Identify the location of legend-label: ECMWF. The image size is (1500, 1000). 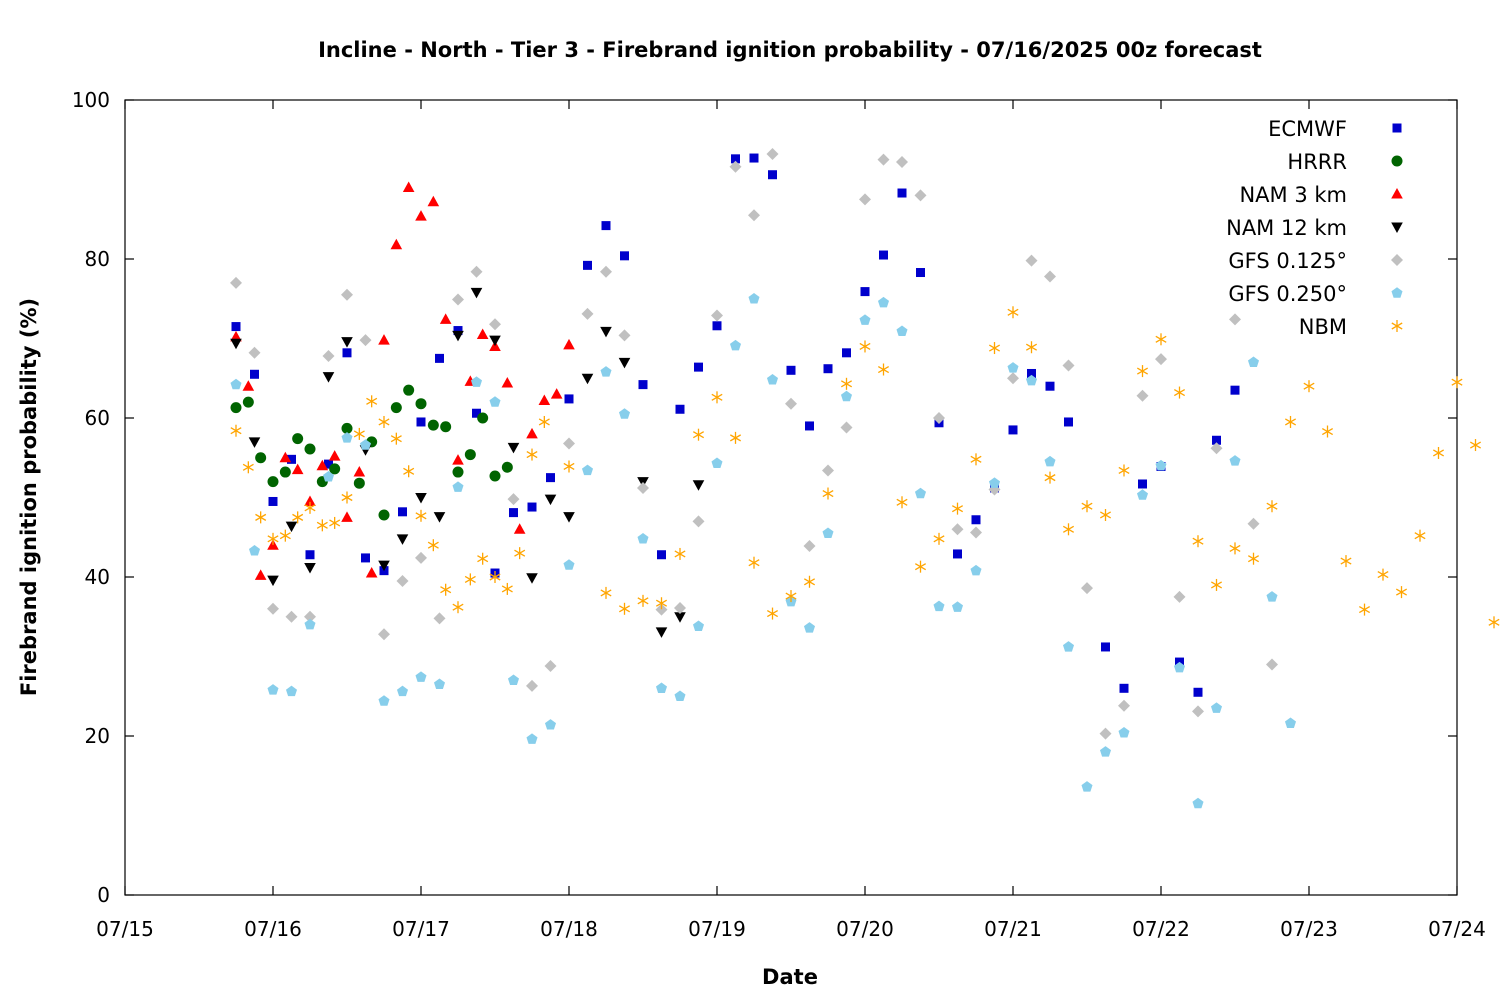
(1307, 129).